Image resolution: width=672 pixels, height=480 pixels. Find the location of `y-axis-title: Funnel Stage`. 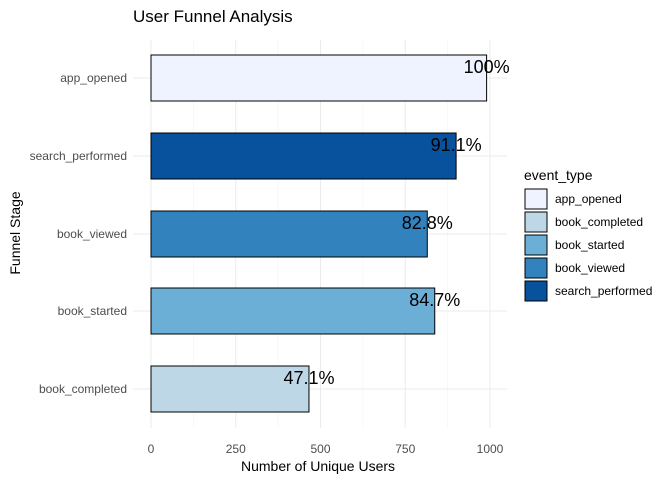

y-axis-title: Funnel Stage is located at coordinates (15, 232).